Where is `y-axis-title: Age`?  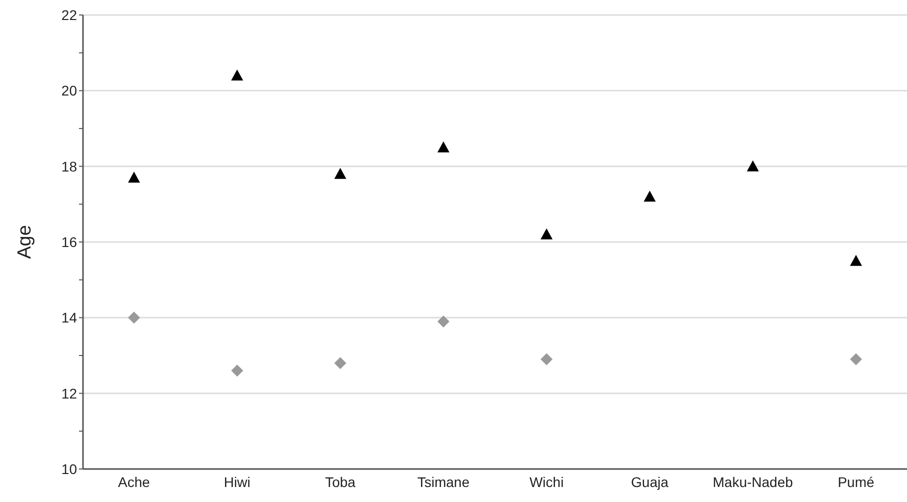 y-axis-title: Age is located at coordinates (25, 242).